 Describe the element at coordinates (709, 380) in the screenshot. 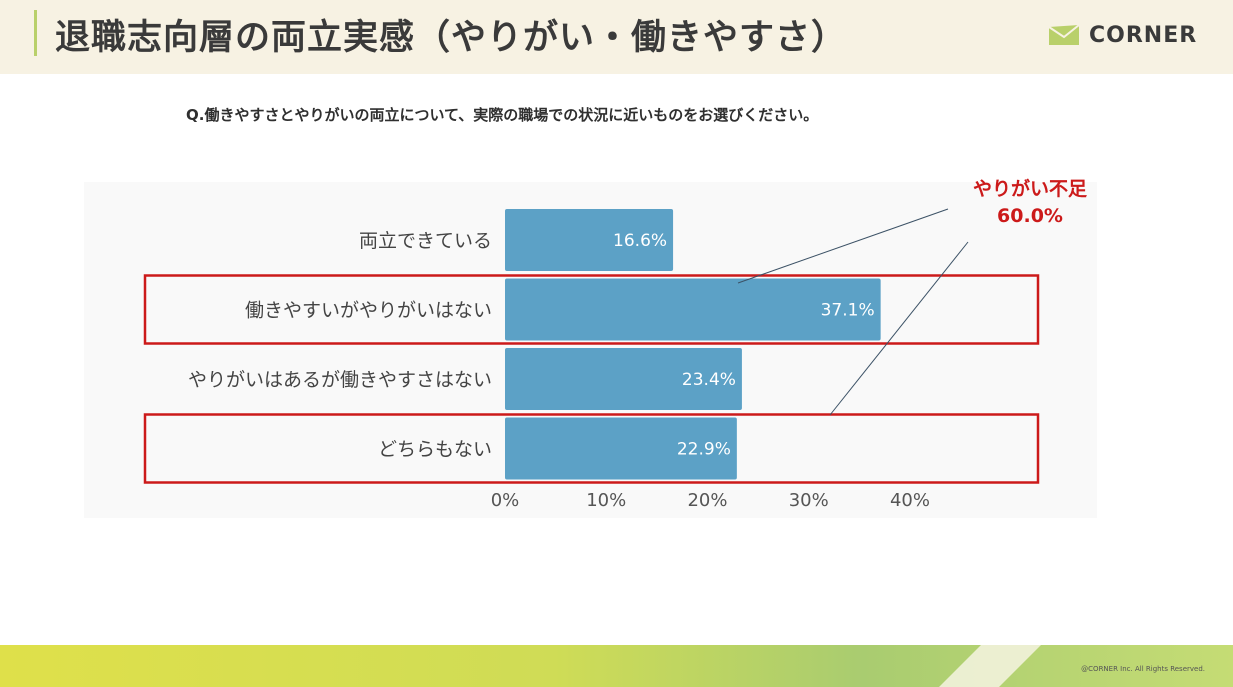

I see `value-label-3: 23.4%` at that location.